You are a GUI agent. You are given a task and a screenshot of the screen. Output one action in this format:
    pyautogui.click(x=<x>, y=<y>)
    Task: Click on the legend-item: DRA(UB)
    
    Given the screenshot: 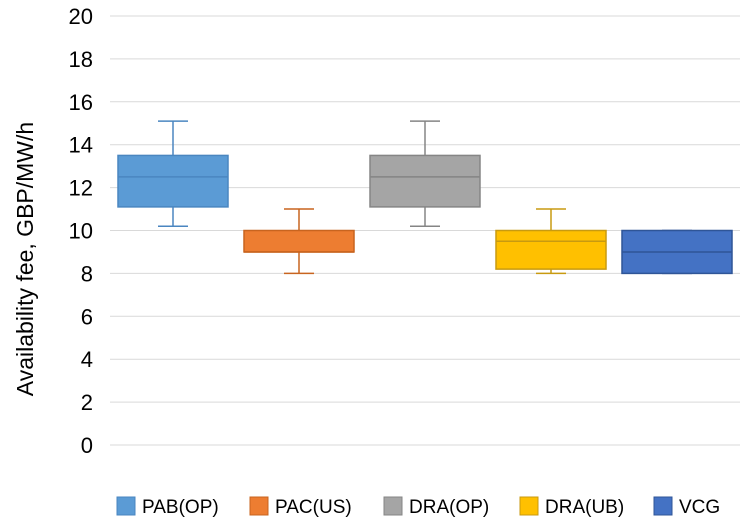 What is the action you would take?
    pyautogui.click(x=571, y=507)
    